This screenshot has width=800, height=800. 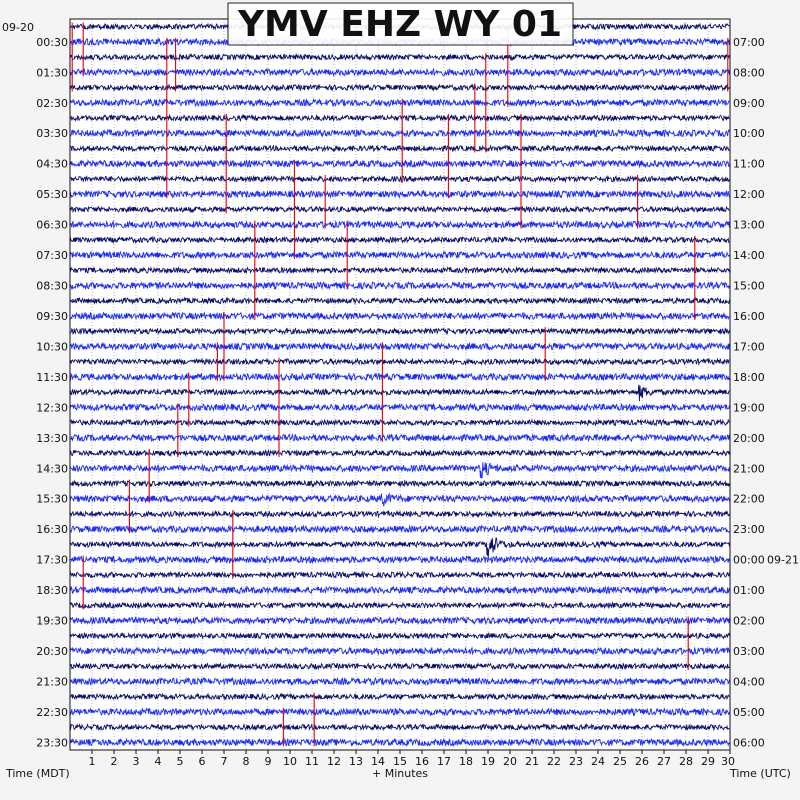 What do you see at coordinates (749, 560) in the screenshot?
I see `right-time-label: 00:00` at bounding box center [749, 560].